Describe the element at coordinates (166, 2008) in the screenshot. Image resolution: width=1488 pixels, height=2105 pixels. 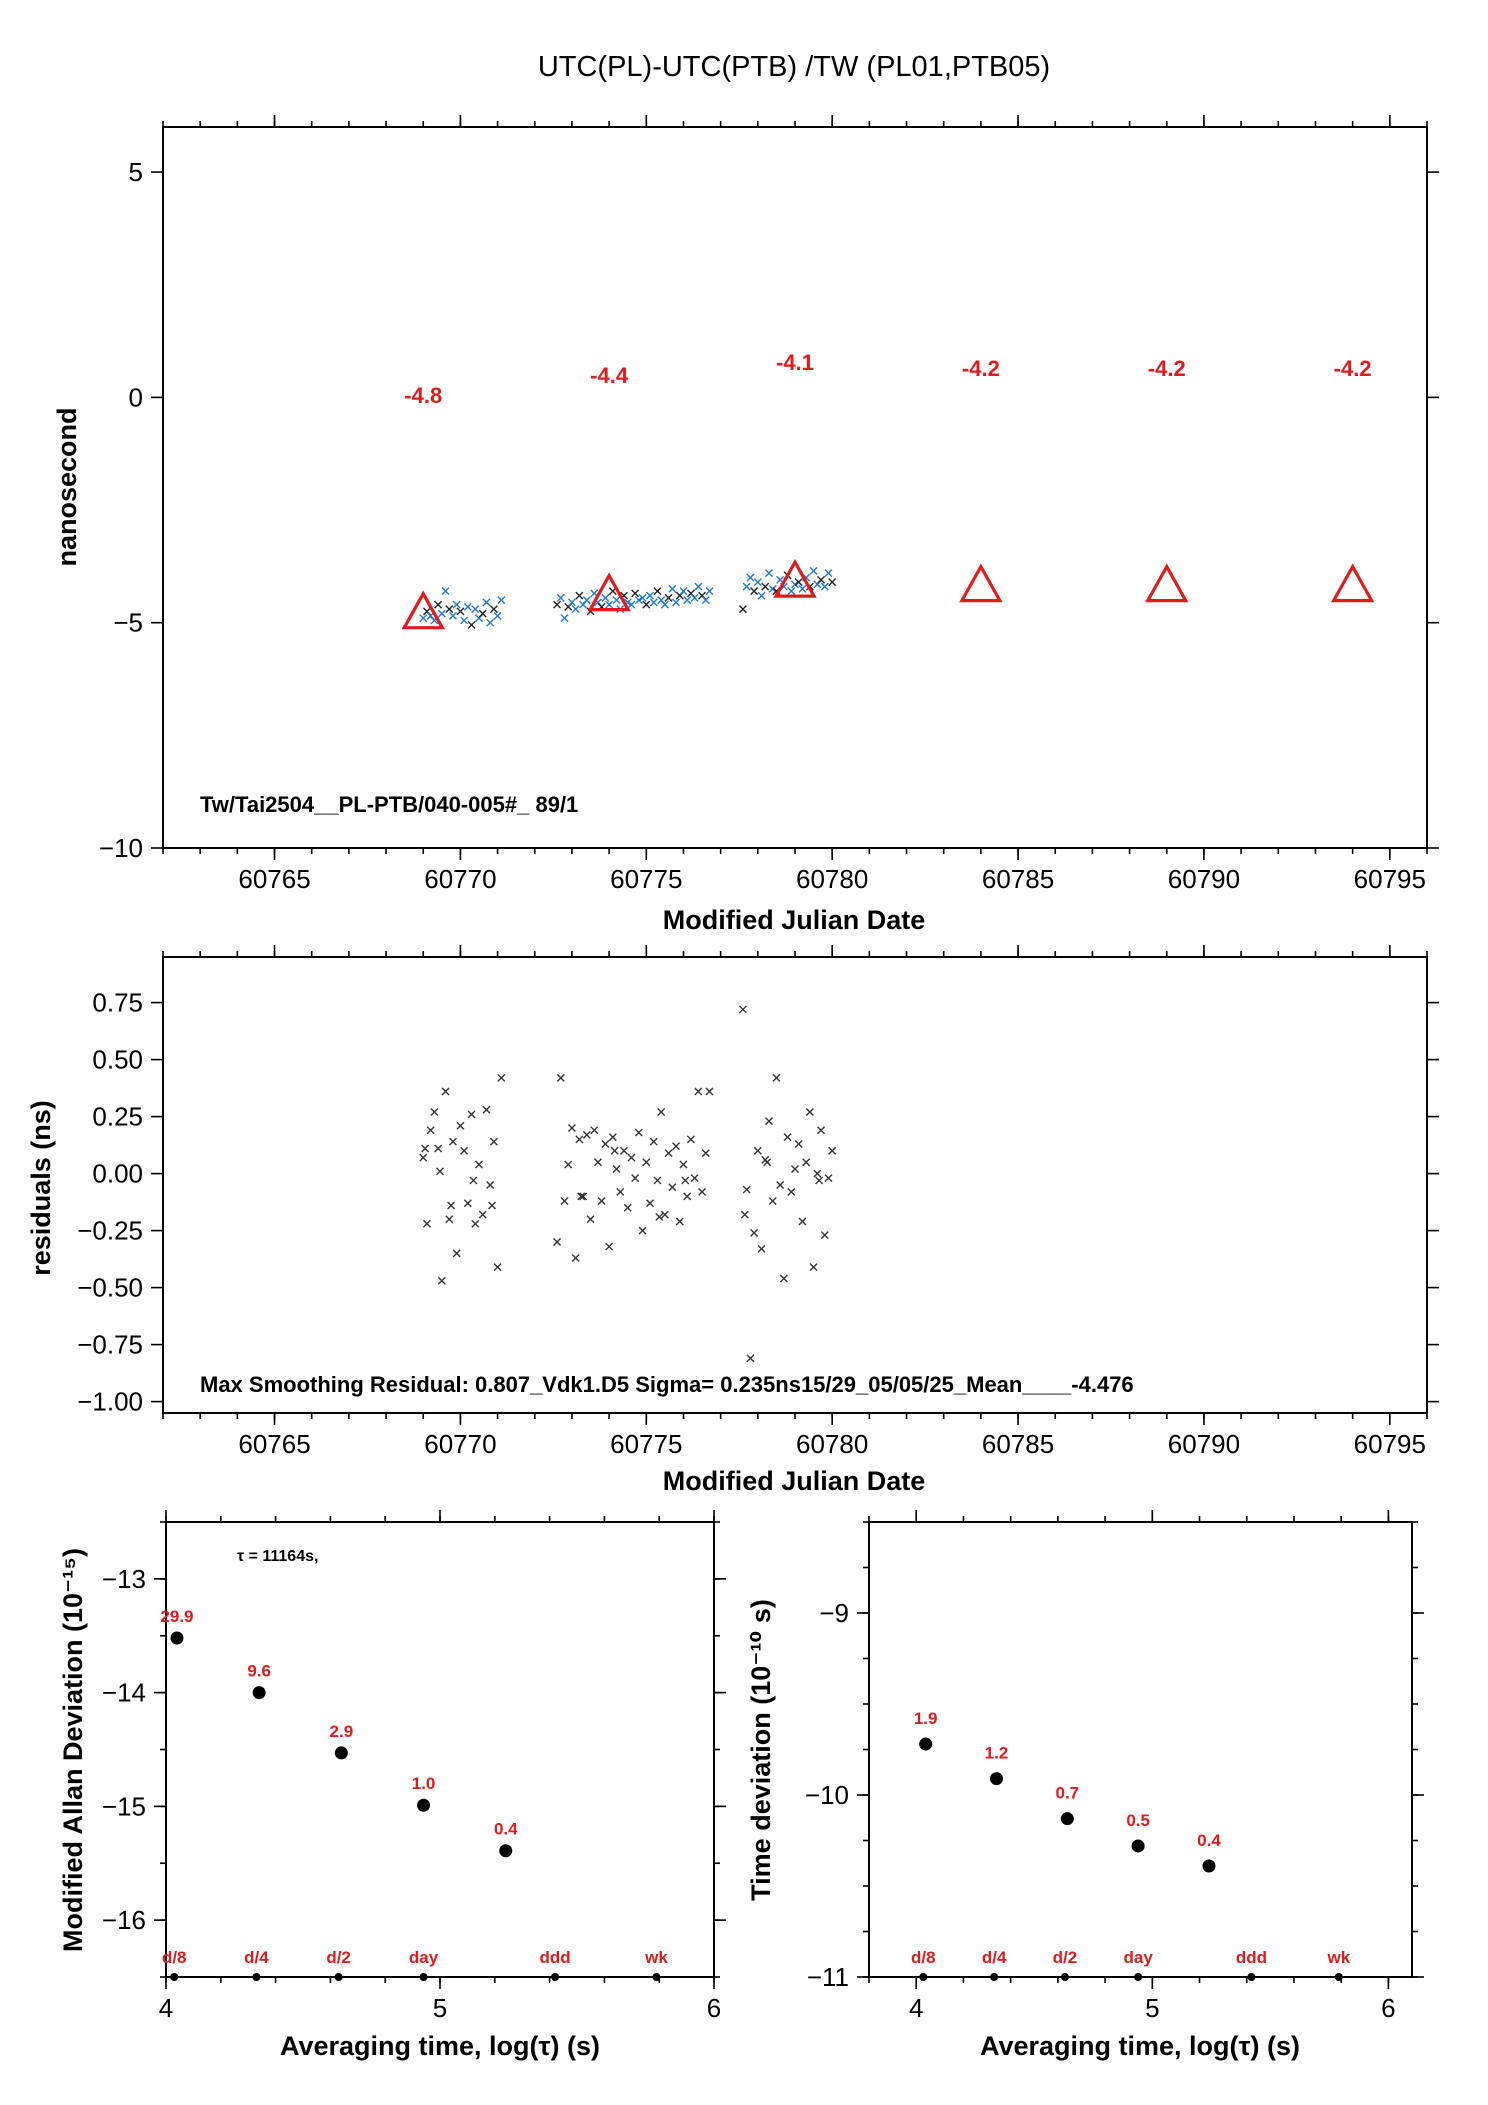
I see `x-tick-label: 4` at that location.